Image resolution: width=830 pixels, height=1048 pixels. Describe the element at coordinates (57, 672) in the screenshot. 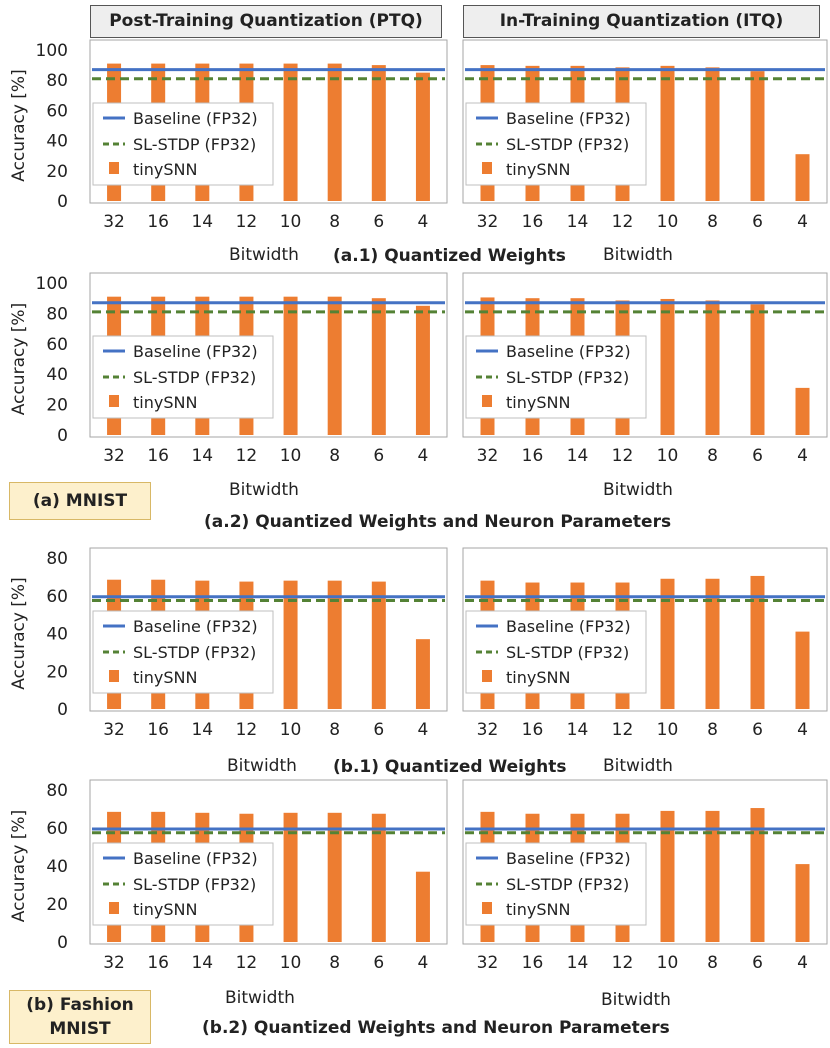

I see `ytick-b1-ptq: 20` at that location.